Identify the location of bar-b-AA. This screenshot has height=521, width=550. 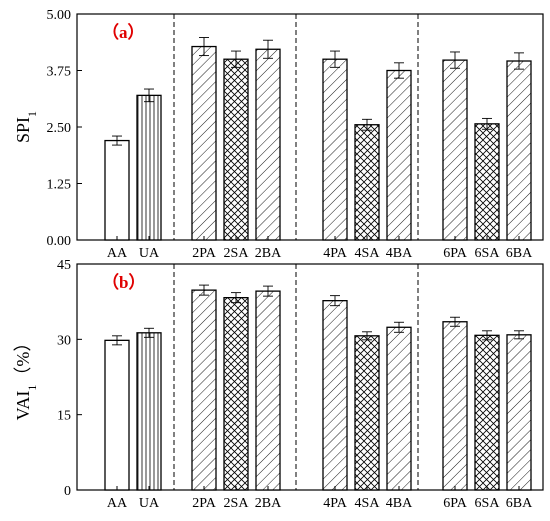
(117, 415).